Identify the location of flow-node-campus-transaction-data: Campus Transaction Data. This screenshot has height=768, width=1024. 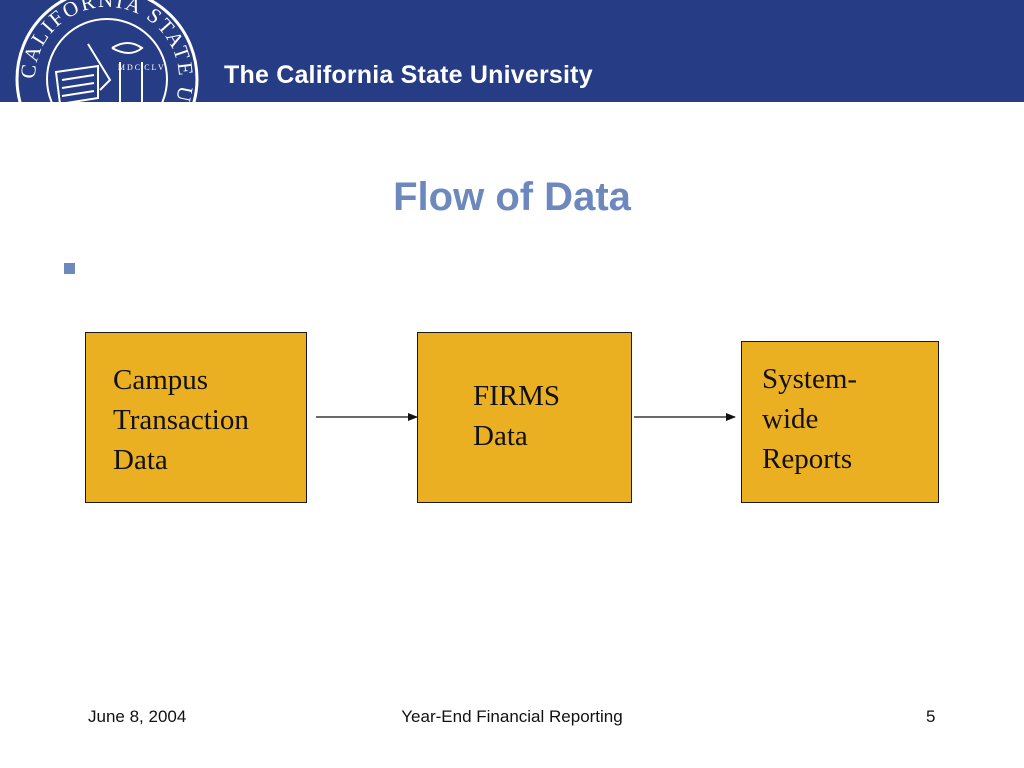
(196, 417).